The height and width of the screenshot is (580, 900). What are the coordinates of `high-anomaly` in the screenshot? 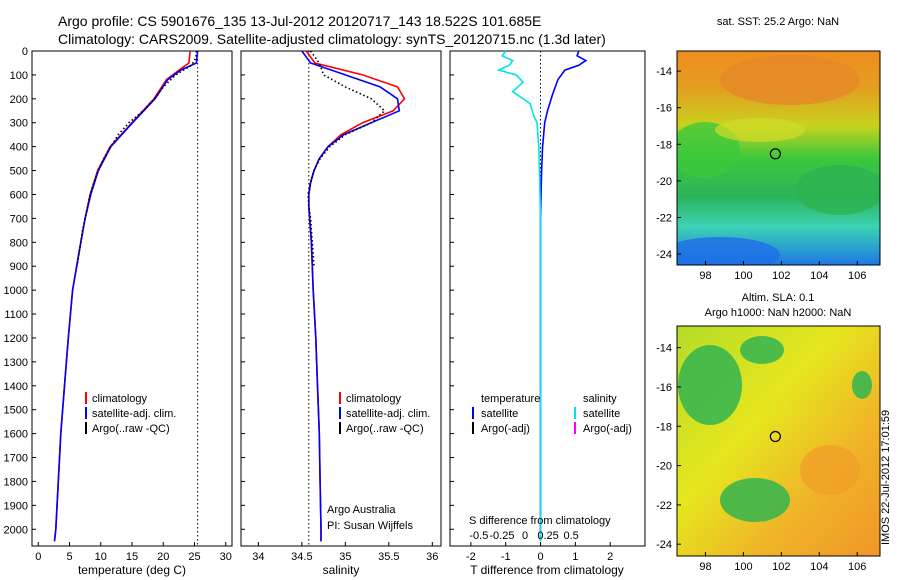 It's located at (830, 470).